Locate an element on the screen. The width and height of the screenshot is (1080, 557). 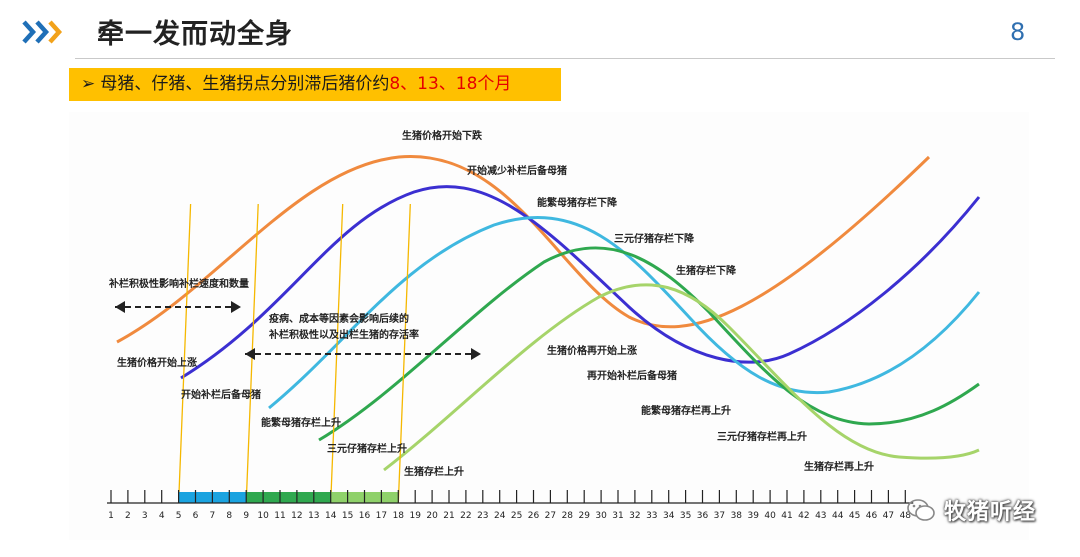
label-price-start-fall: 生猪价格开始下跌 is located at coordinates (442, 135).